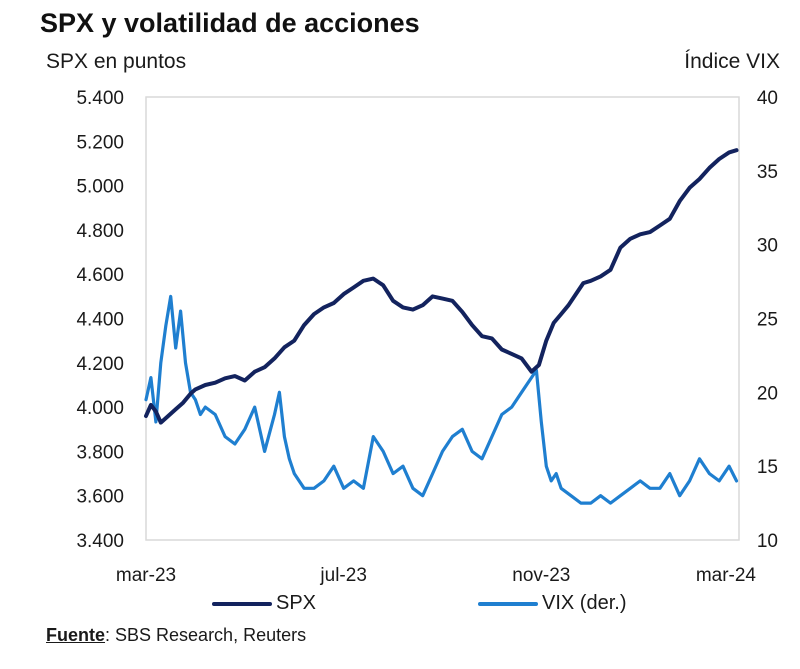 The width and height of the screenshot is (800, 669). I want to click on source-note: Fuente: SBS Research, Reuters, so click(176, 635).